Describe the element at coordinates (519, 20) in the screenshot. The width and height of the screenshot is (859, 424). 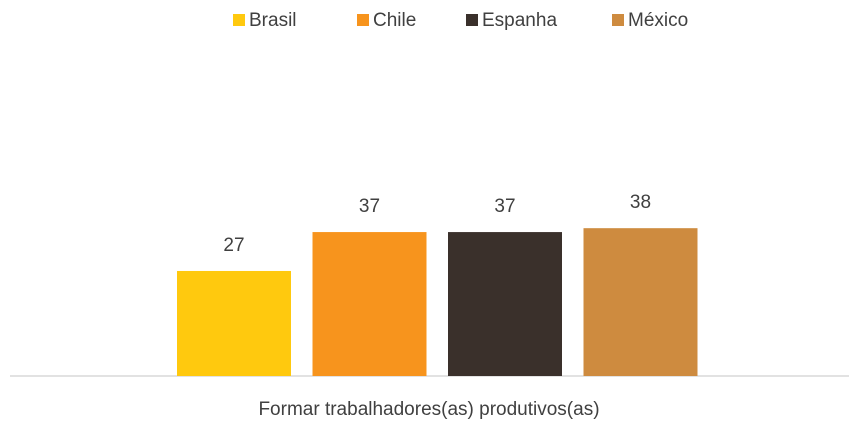
I see `legend-label: Espanha` at that location.